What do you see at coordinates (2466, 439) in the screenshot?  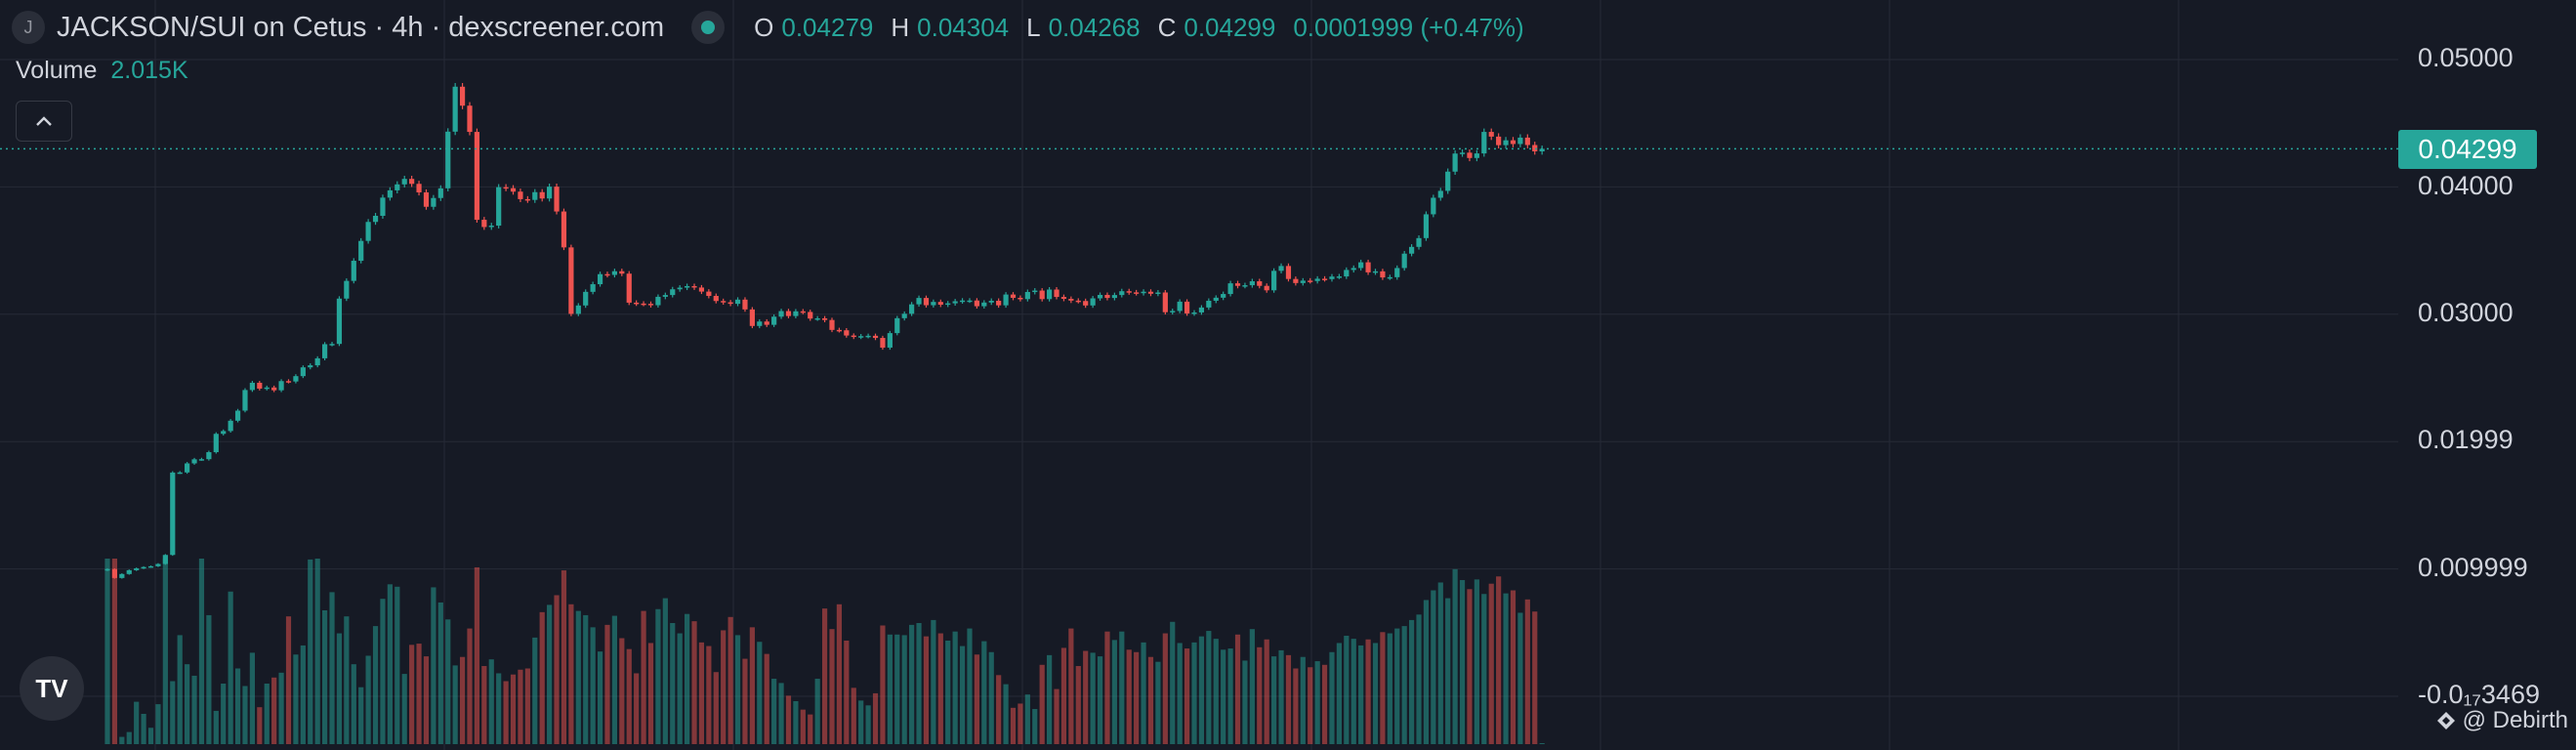 I see `price-axis-tick: 0.01999` at bounding box center [2466, 439].